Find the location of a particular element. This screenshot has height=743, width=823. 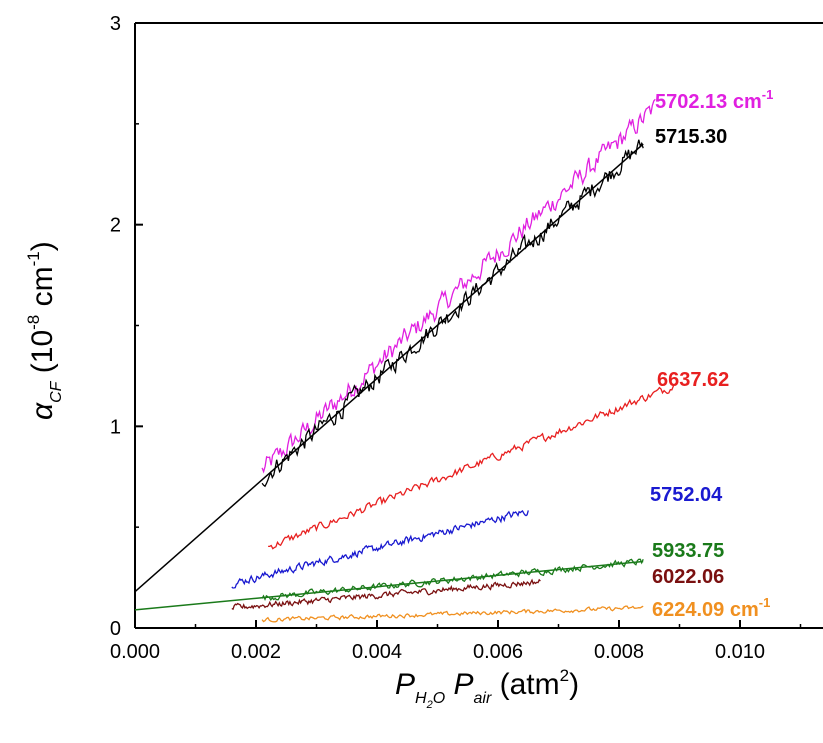

y-axis-title: αCF (10-8 cm-1) is located at coordinates (44, 330).